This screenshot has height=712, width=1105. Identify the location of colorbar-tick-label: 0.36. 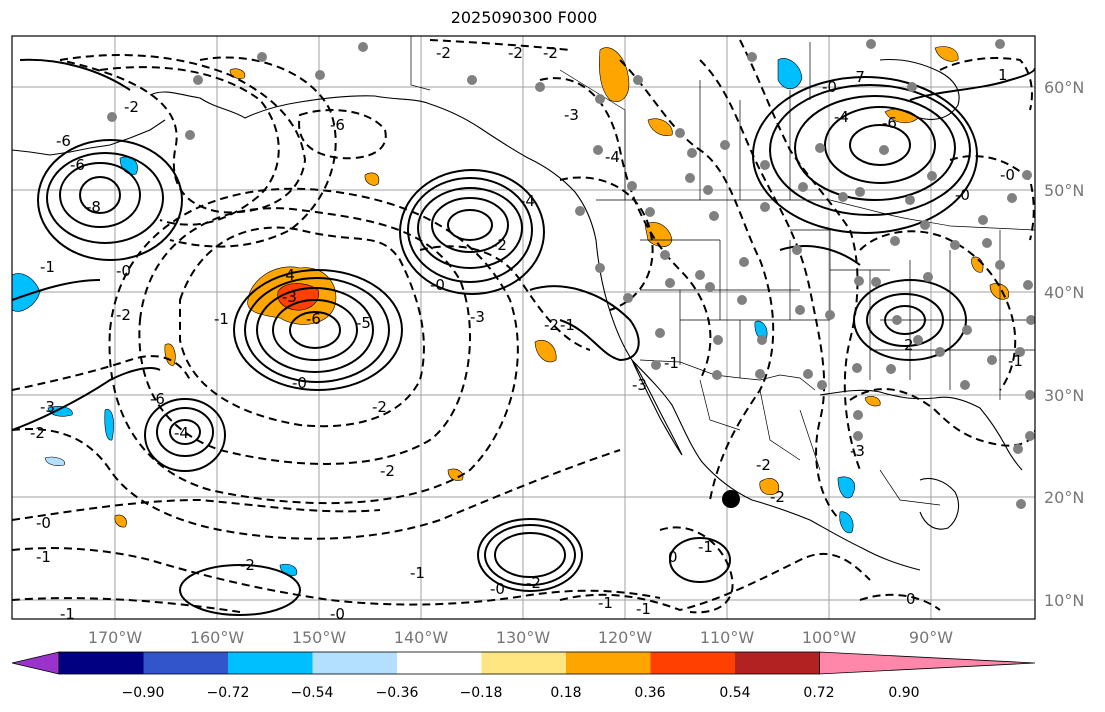
(649, 693).